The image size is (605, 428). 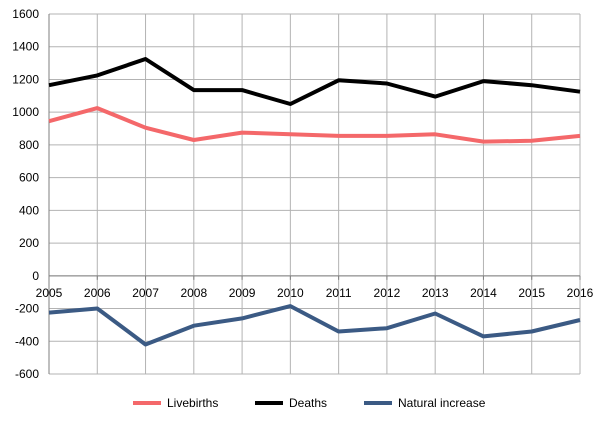 I want to click on series-line-deaths, so click(x=314, y=81).